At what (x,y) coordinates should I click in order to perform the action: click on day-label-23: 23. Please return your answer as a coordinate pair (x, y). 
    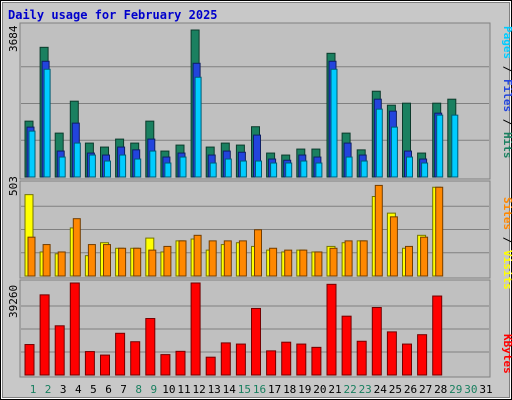
    Looking at the image, I should click on (365, 389).